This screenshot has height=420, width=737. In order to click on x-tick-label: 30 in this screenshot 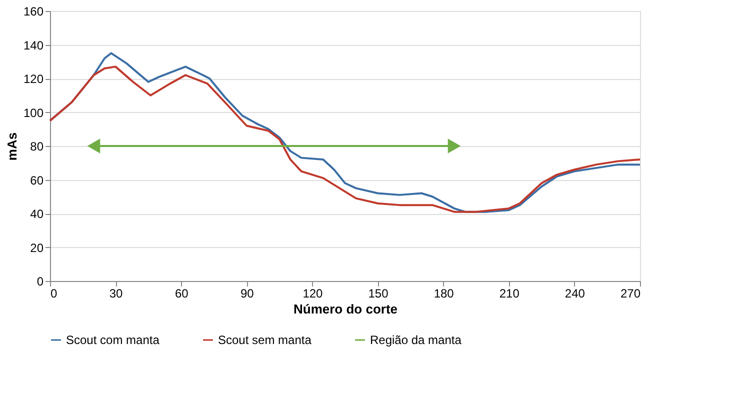, I will do `click(116, 293)`.